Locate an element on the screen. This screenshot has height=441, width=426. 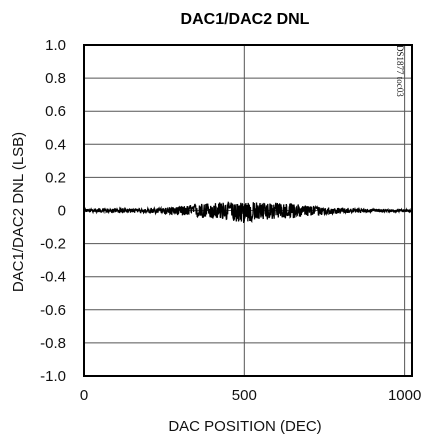
x-tick-label: 500 is located at coordinates (244, 395).